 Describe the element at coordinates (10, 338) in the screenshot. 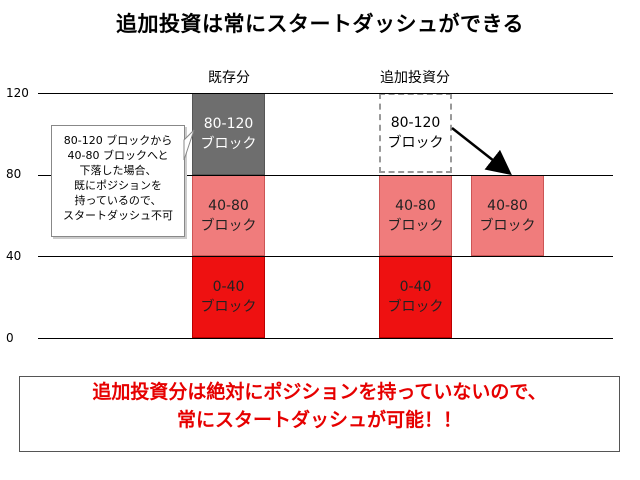

I see `y-tick-0: 0` at that location.